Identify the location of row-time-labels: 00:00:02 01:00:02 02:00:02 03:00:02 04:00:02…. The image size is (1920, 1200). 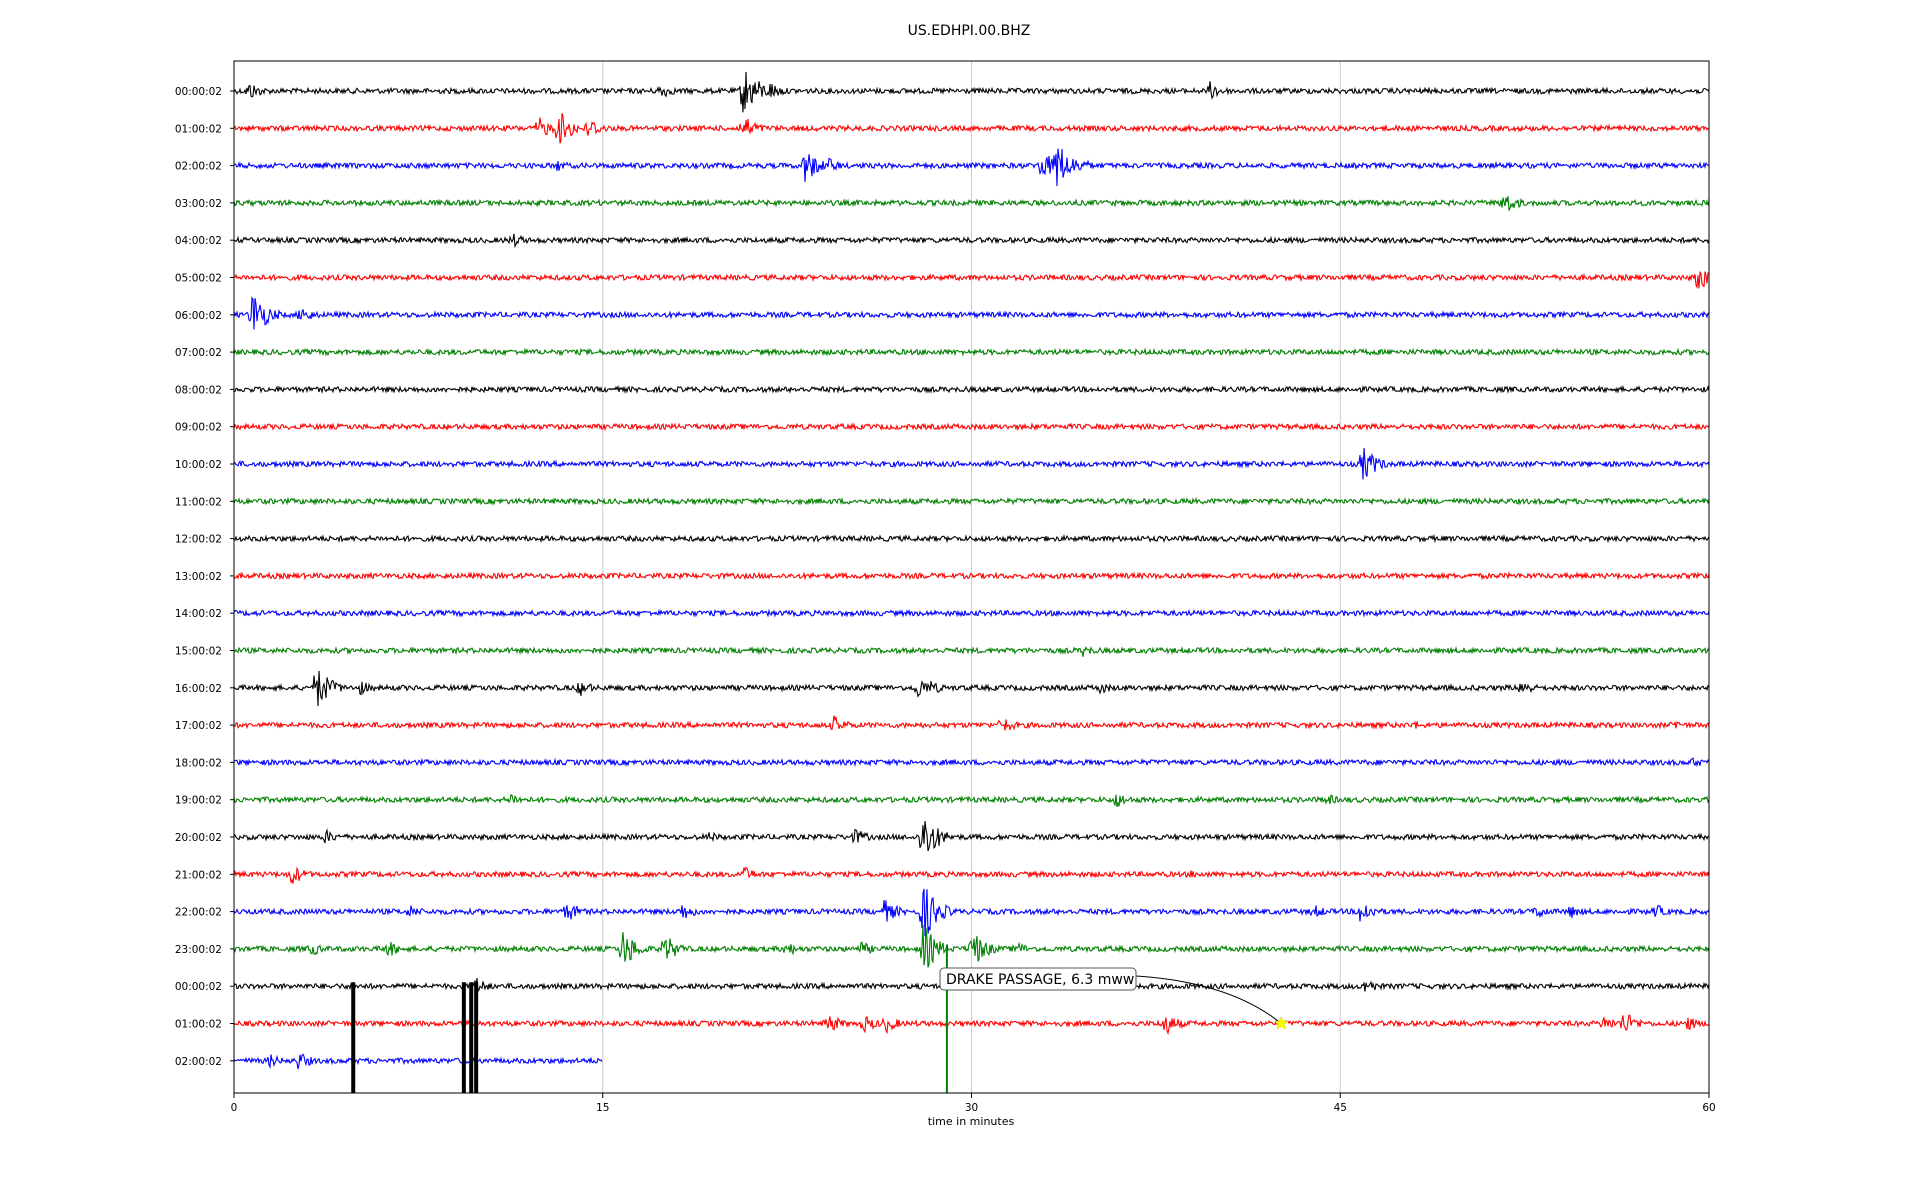
(204, 577).